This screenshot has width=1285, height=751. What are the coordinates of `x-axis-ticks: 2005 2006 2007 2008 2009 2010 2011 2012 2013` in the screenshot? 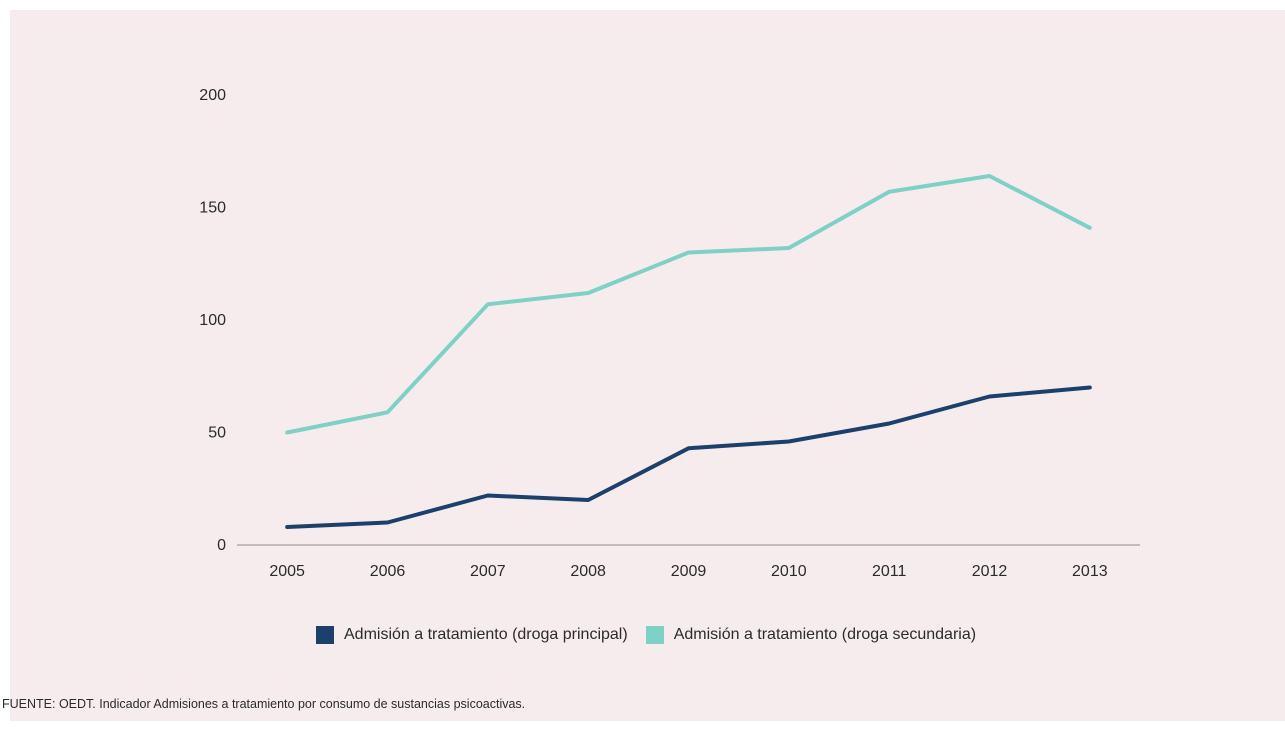 It's located at (688, 571).